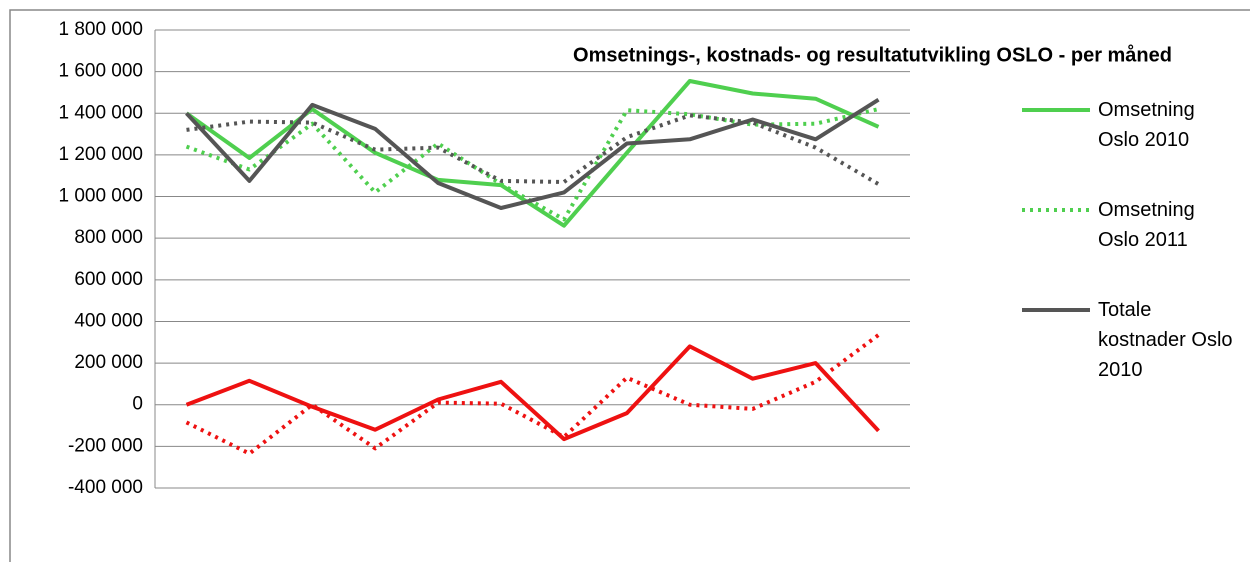 This screenshot has height=562, width=1250. Describe the element at coordinates (108, 237) in the screenshot. I see `y-tick-label: 800 000` at that location.